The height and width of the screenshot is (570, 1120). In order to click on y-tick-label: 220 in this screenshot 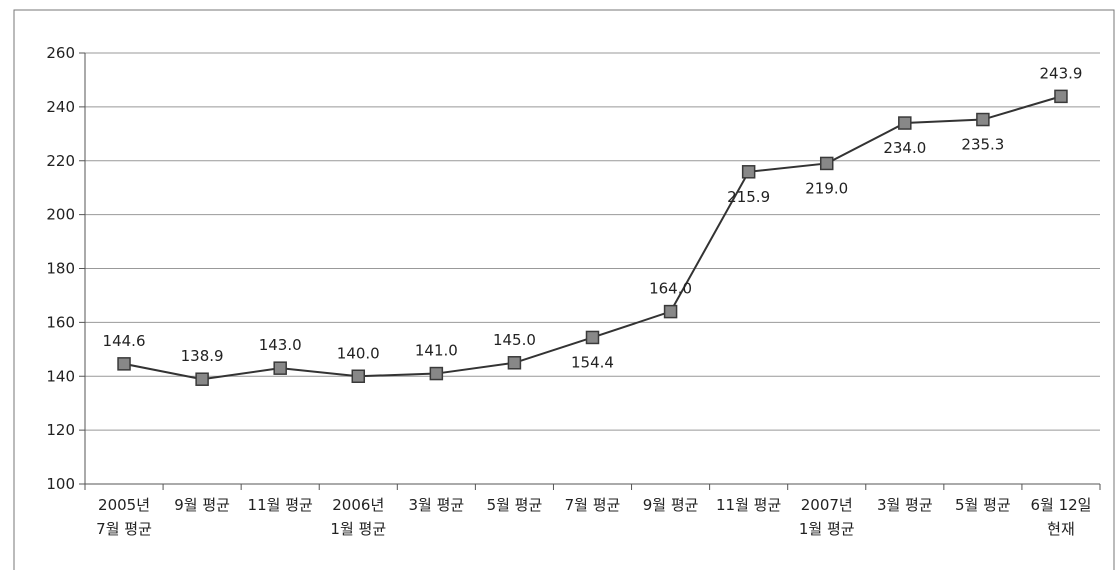, I will do `click(60, 161)`.